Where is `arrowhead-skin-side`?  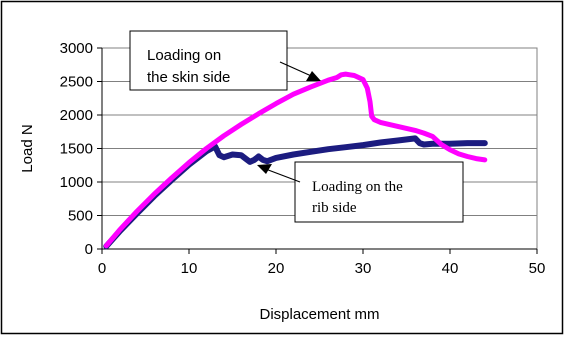
arrowhead-skin-side is located at coordinates (313, 76).